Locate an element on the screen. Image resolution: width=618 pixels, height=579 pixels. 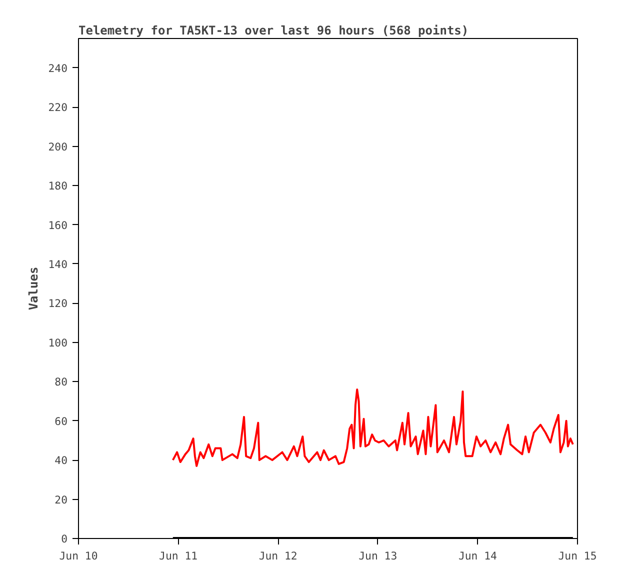
y-tick-label: 100 is located at coordinates (58, 343).